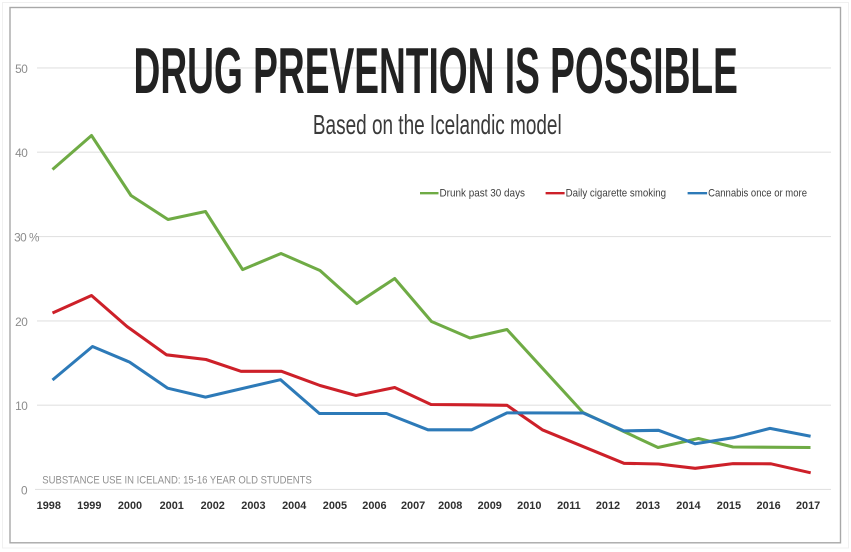 The image size is (851, 552). Describe the element at coordinates (688, 506) in the screenshot. I see `svg-text: 2014` at that location.